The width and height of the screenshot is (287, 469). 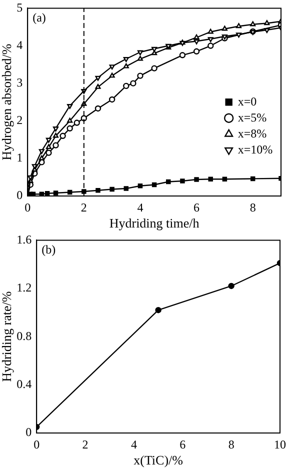 I want to click on y-tick-label: 1.6, so click(x=24, y=239).